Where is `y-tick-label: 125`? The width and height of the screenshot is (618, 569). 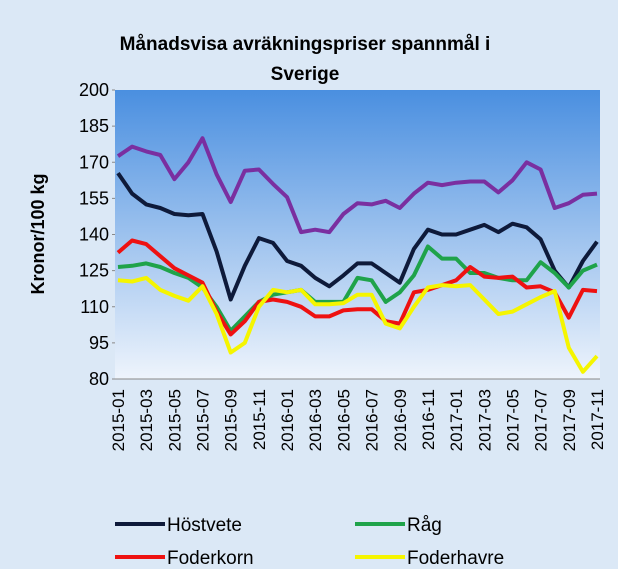 y-tick-label: 125 is located at coordinates (94, 271).